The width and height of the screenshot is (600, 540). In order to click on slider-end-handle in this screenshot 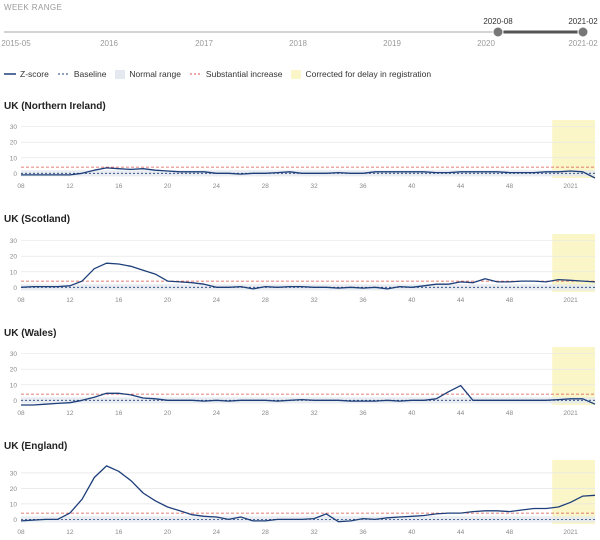, I will do `click(583, 32)`.